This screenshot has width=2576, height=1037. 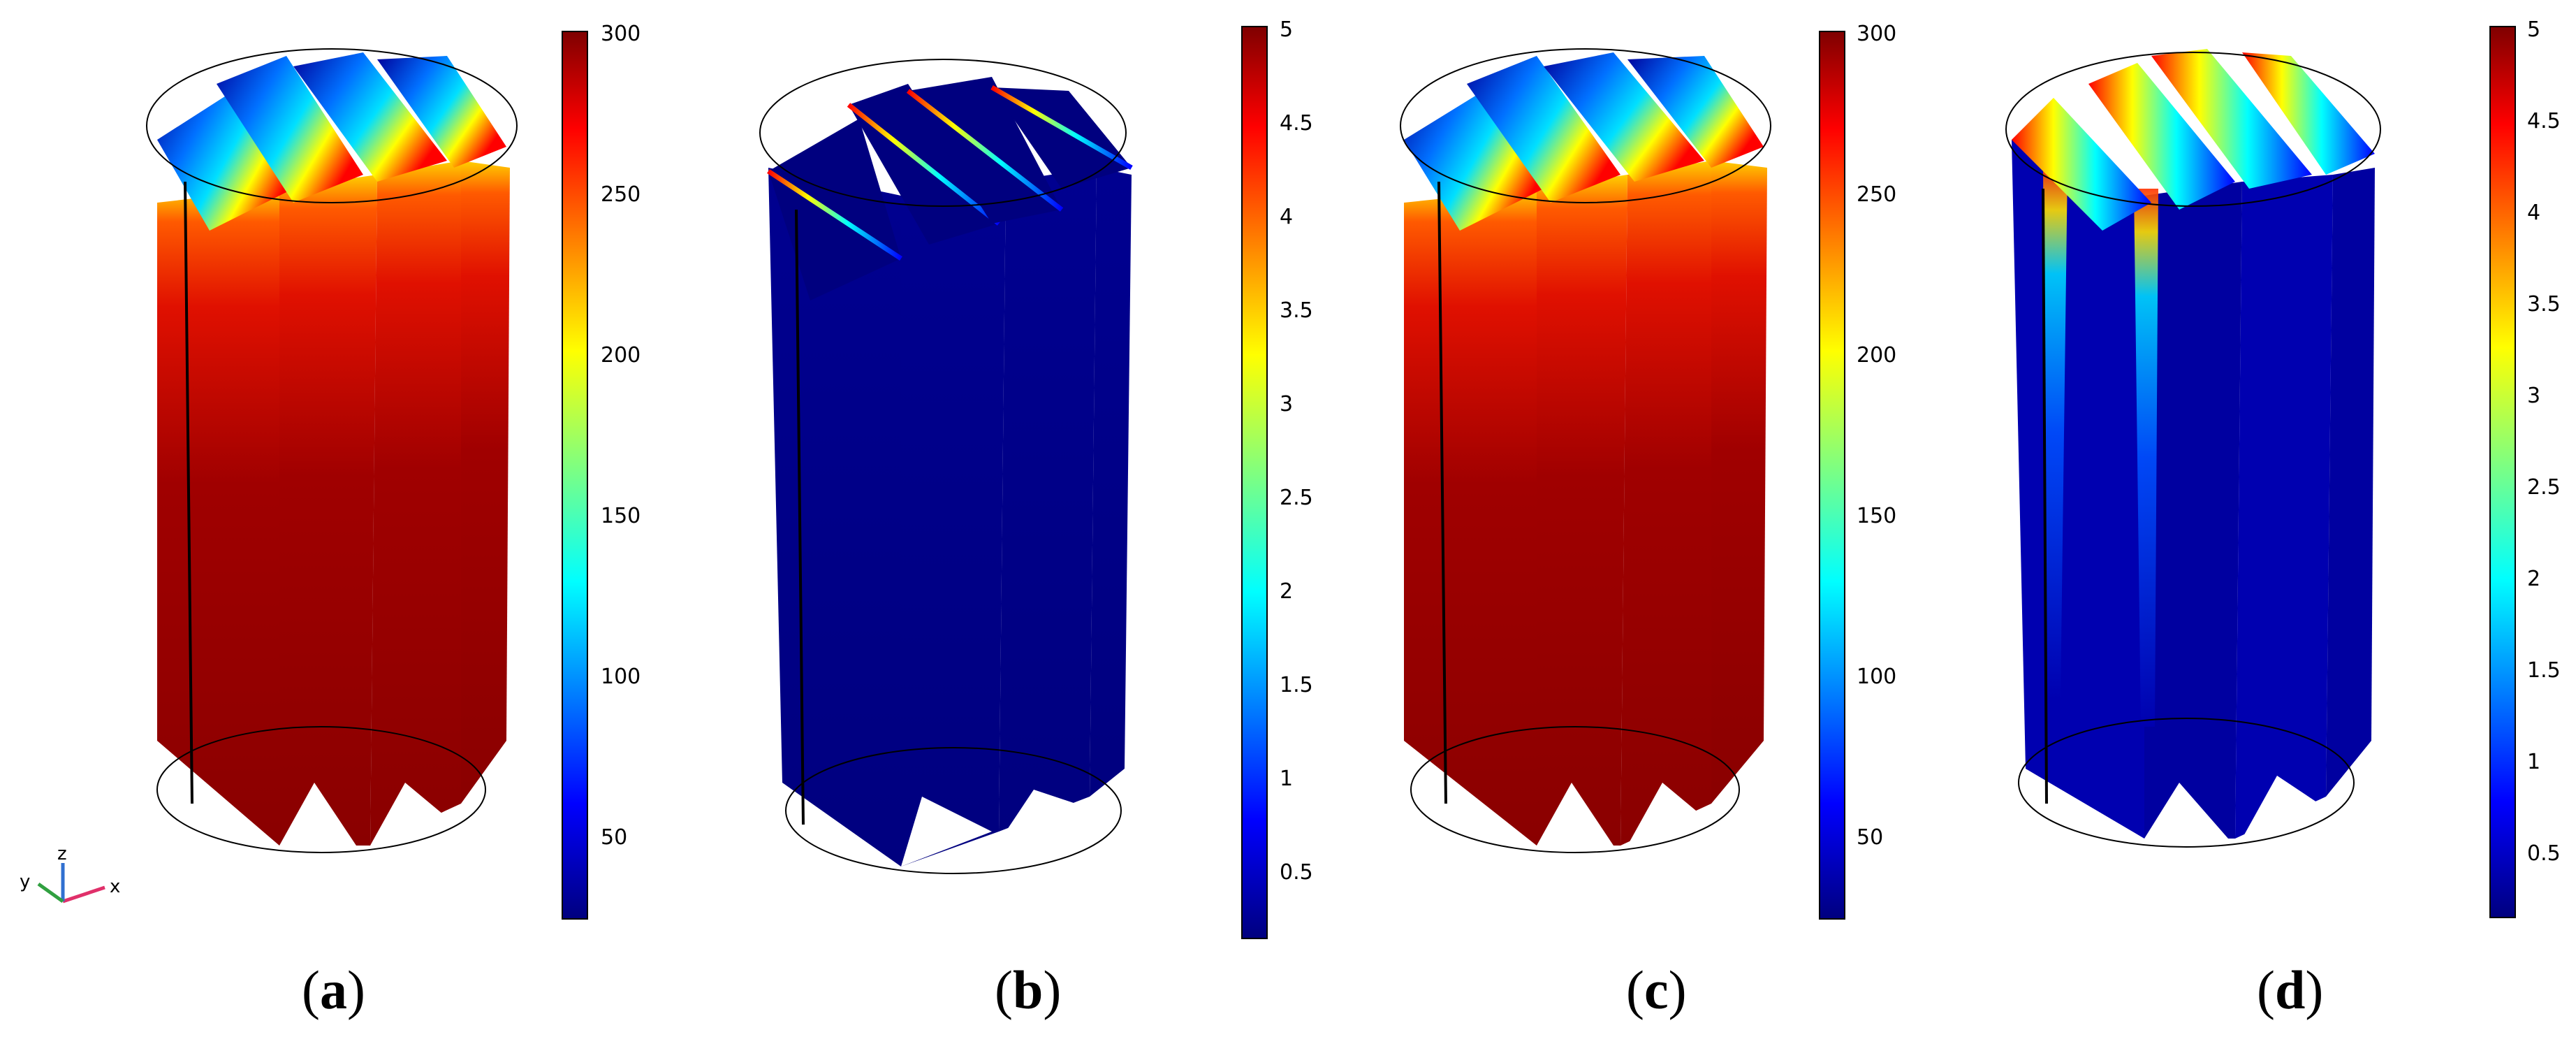 I want to click on panel-b-colorbar: 5 4.5 4 3.5 3 2.5 2 1.5 1 0.5, so click(x=1277, y=478).